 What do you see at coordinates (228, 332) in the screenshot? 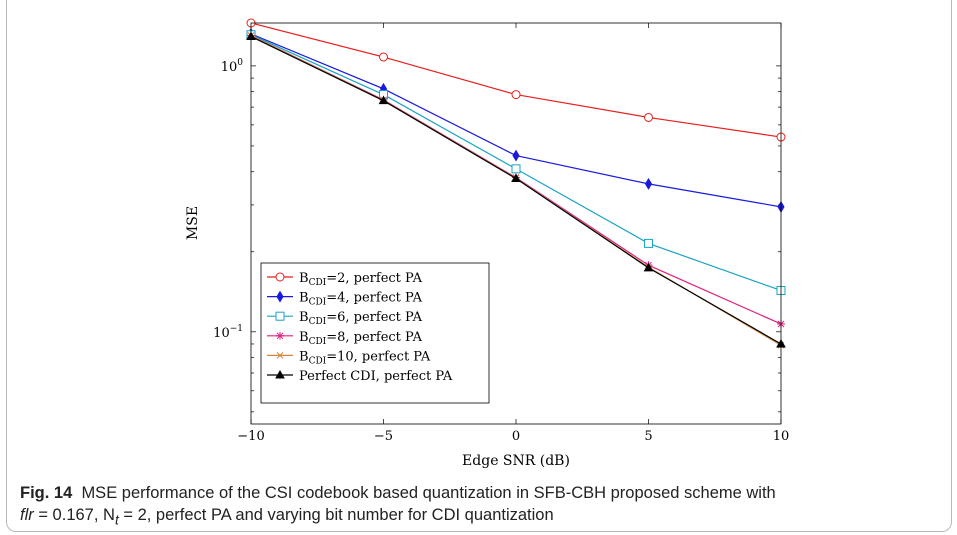
I see `y-tick-label: 10⁻¹` at bounding box center [228, 332].